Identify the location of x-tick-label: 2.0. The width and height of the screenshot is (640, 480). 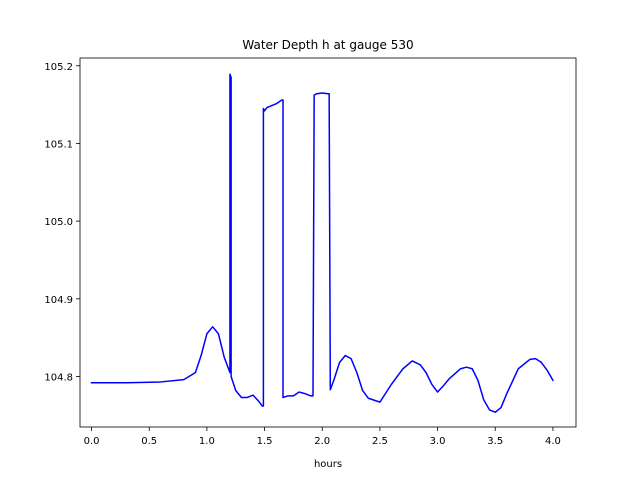
(322, 441).